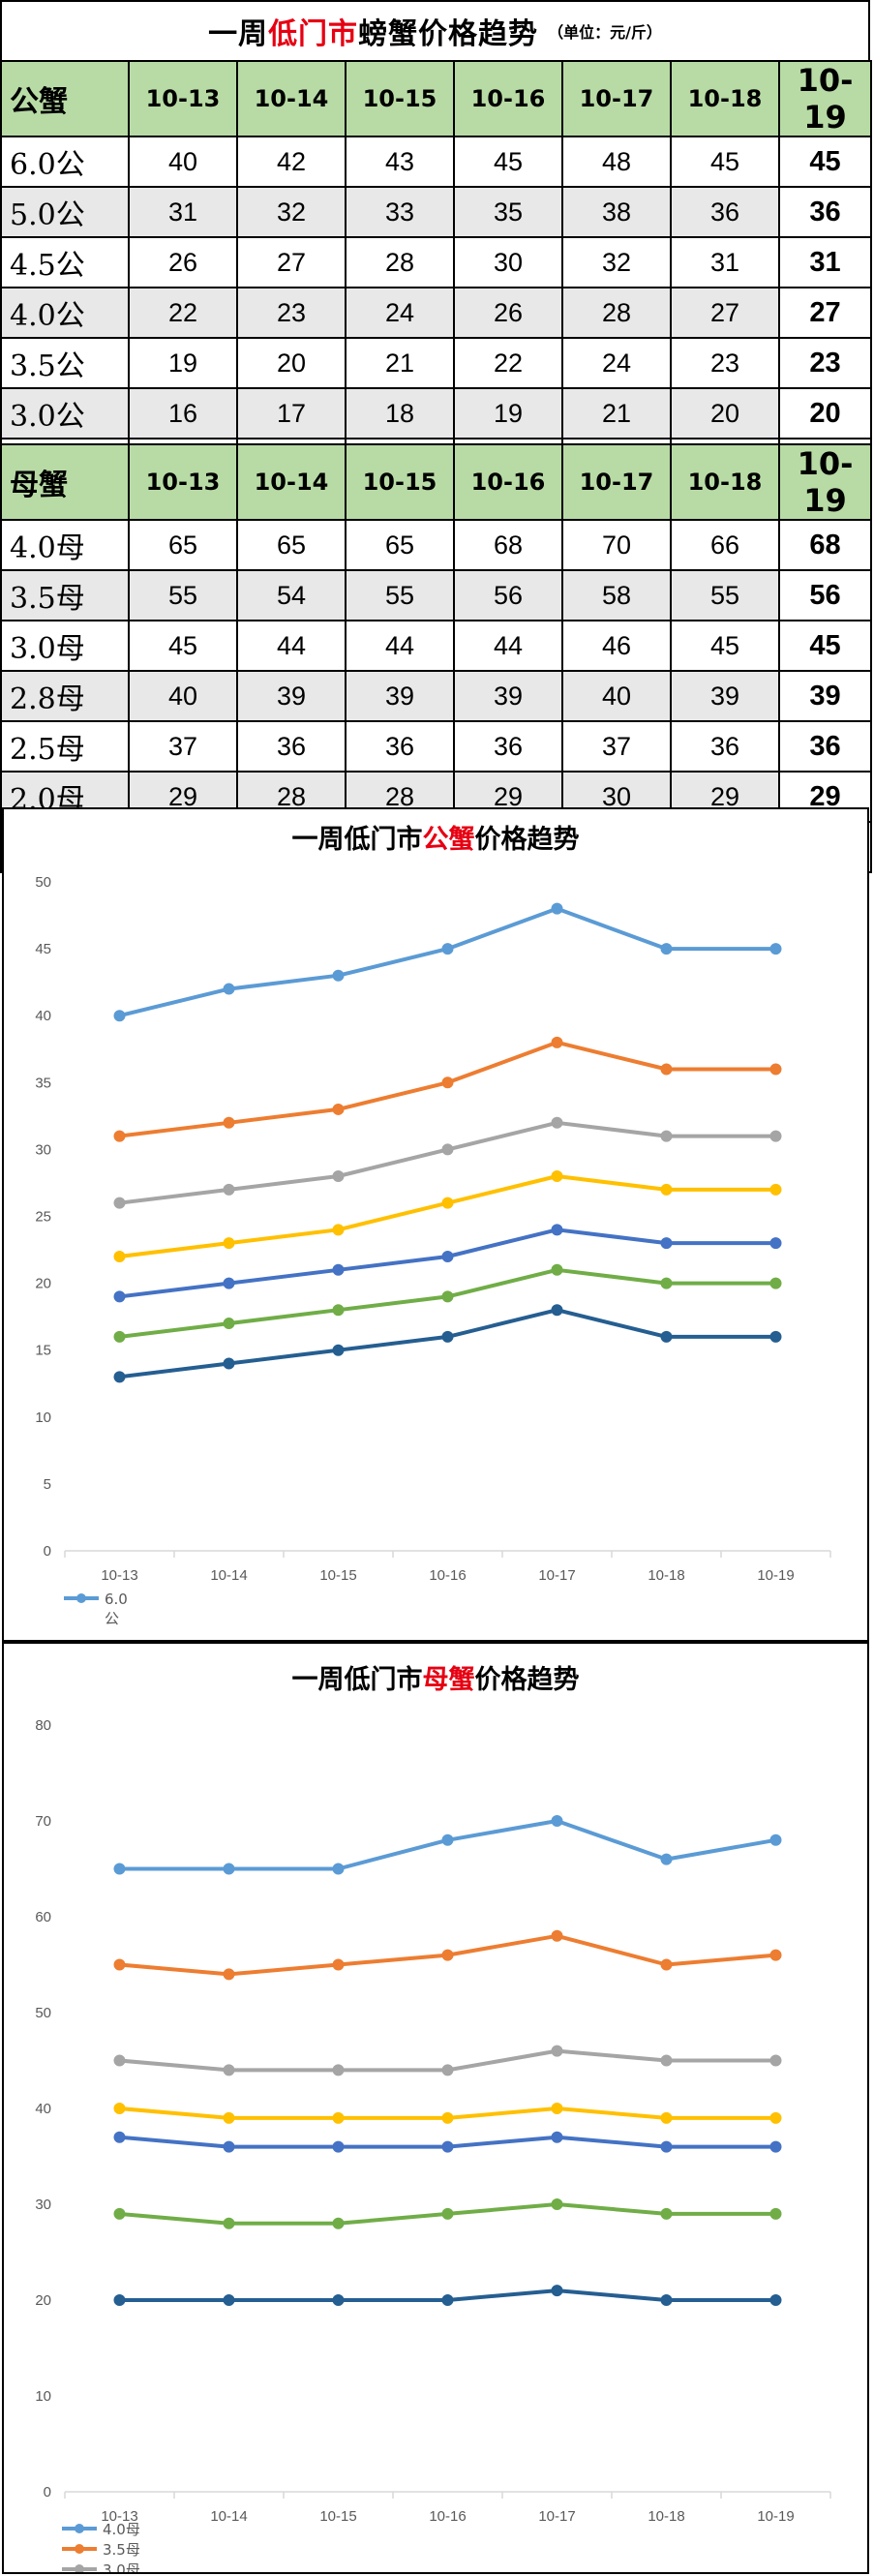  I want to click on male-price-cell: 23, so click(291, 313).